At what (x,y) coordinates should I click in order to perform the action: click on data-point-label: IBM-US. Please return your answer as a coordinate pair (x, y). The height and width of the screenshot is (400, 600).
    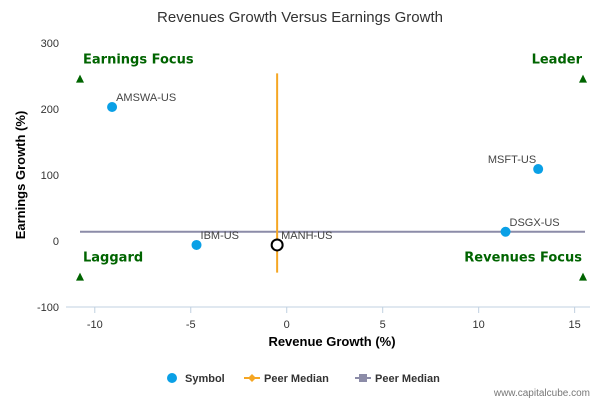
    Looking at the image, I should click on (220, 236).